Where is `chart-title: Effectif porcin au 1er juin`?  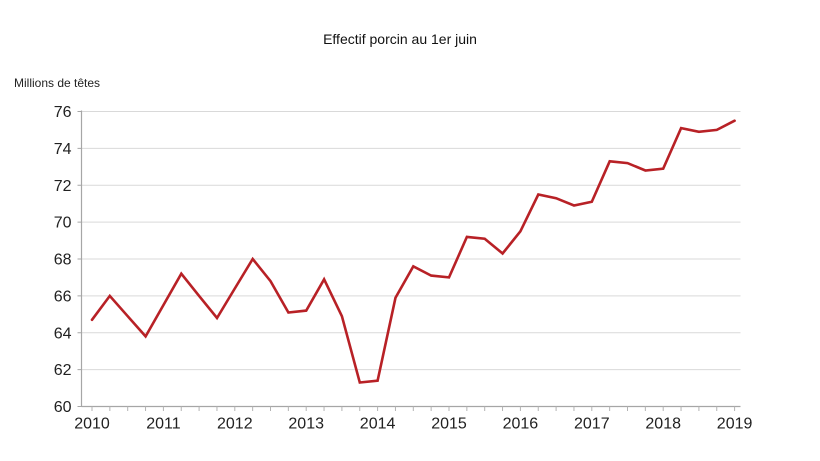 chart-title: Effectif porcin au 1er juin is located at coordinates (400, 39).